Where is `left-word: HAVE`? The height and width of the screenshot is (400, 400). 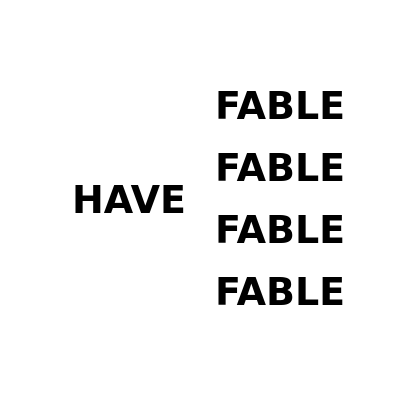 left-word: HAVE is located at coordinates (129, 200).